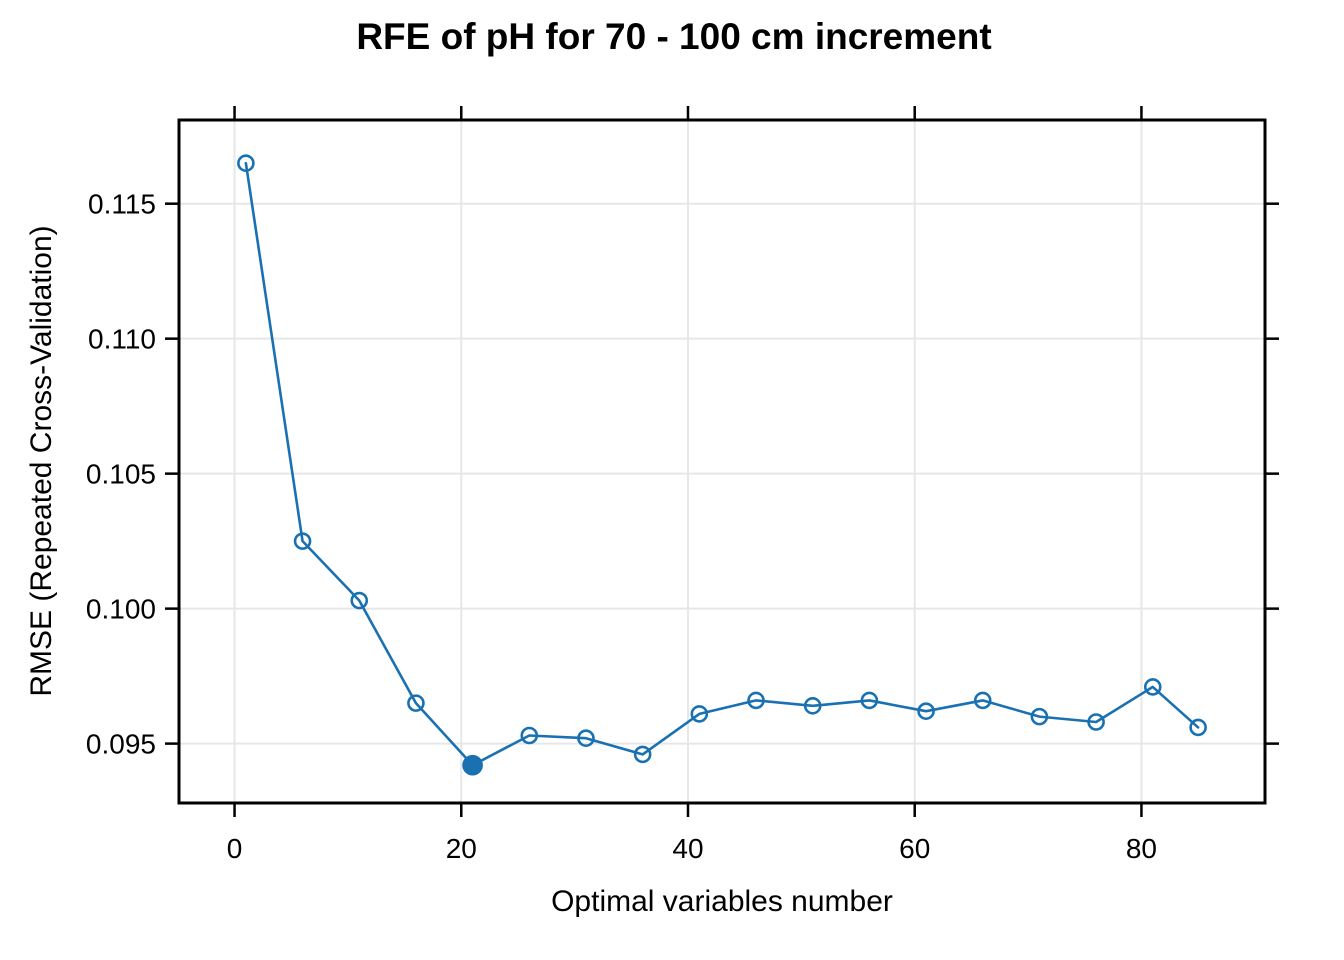 This screenshot has height=960, width=1344. Describe the element at coordinates (122, 204) in the screenshot. I see `y-axis-tick-label: 0.115` at that location.